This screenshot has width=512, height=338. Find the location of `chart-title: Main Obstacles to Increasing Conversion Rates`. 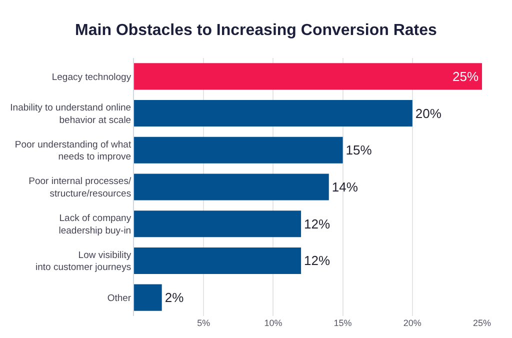

chart-title: Main Obstacles to Increasing Conversion Rates is located at coordinates (256, 30).